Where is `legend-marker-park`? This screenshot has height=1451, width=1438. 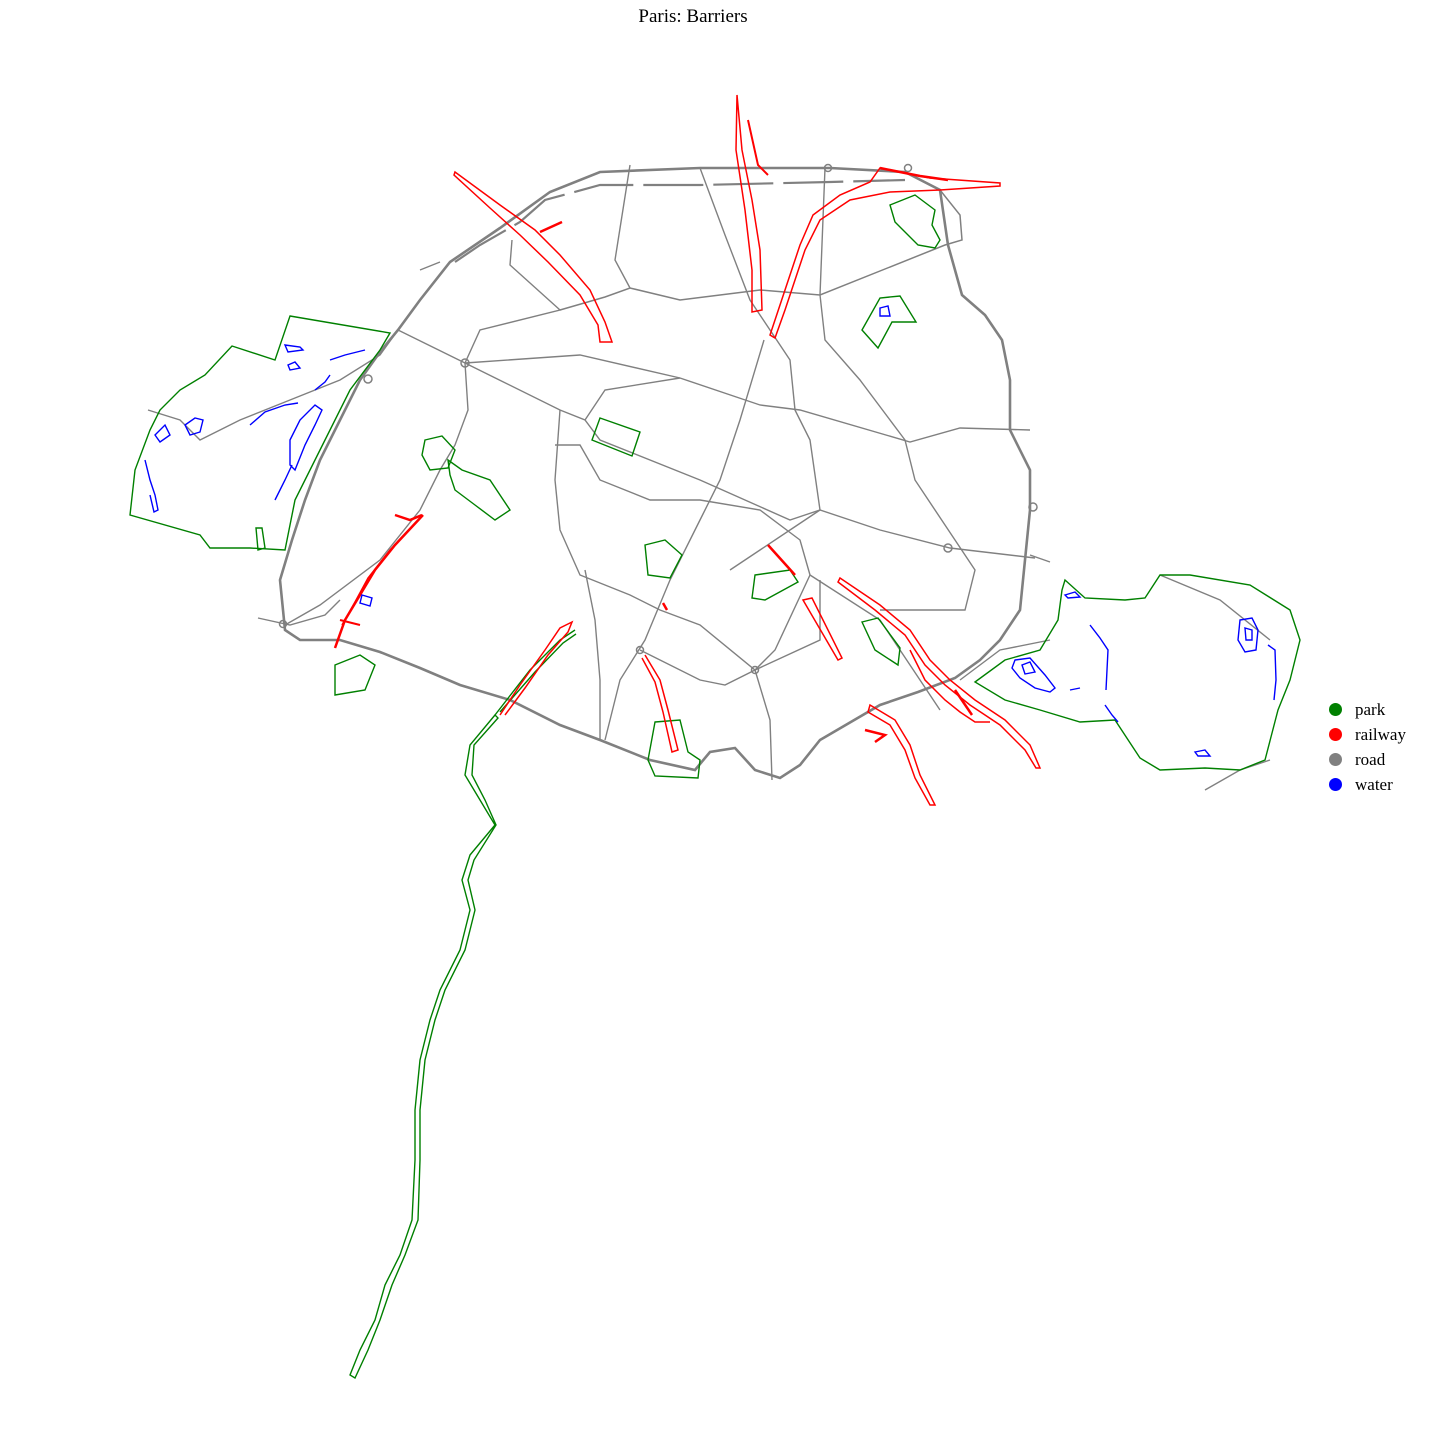 legend-marker-park is located at coordinates (1335, 709).